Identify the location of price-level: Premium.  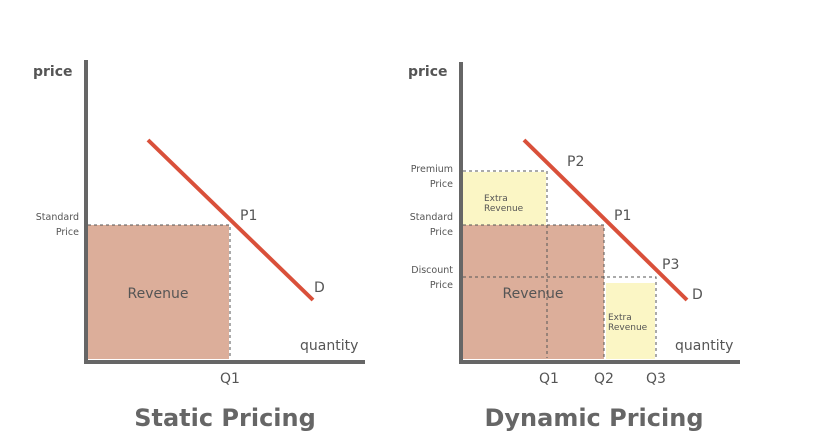
(432, 169).